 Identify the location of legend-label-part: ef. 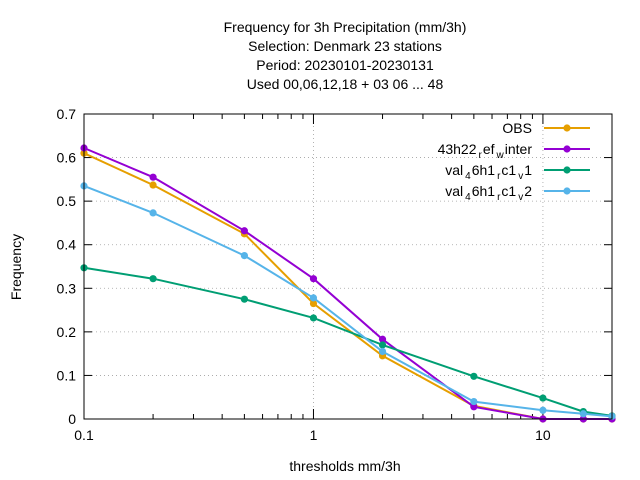
(489, 149).